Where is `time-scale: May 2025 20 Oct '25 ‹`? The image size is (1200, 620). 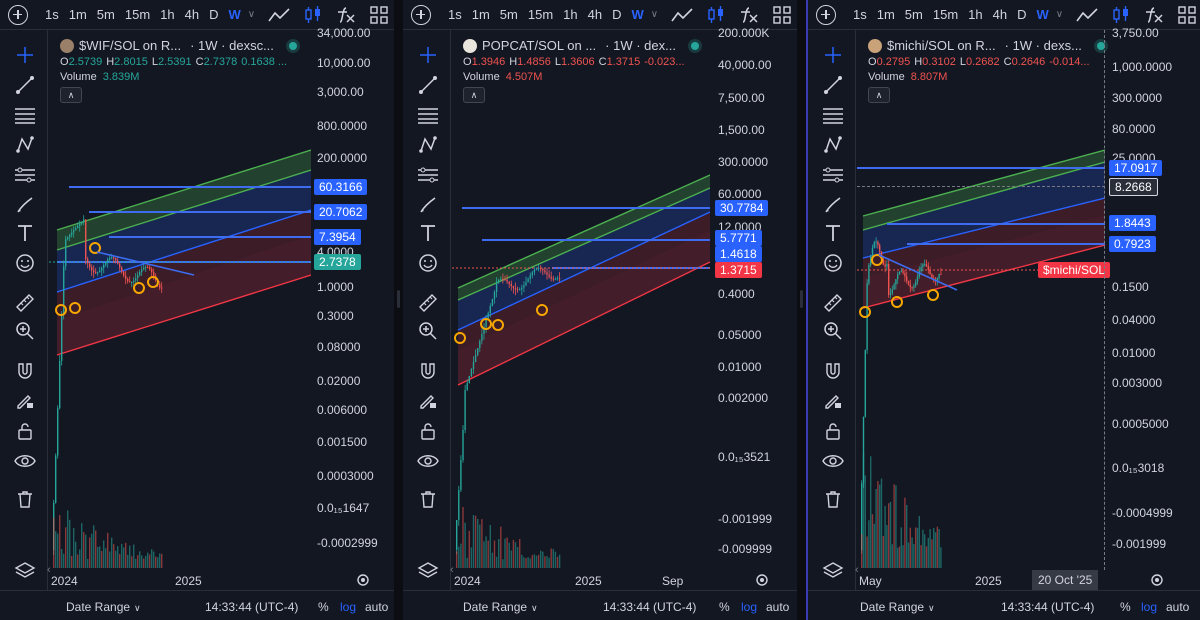
time-scale: May 2025 20 Oct '25 ‹ is located at coordinates (1009, 577).